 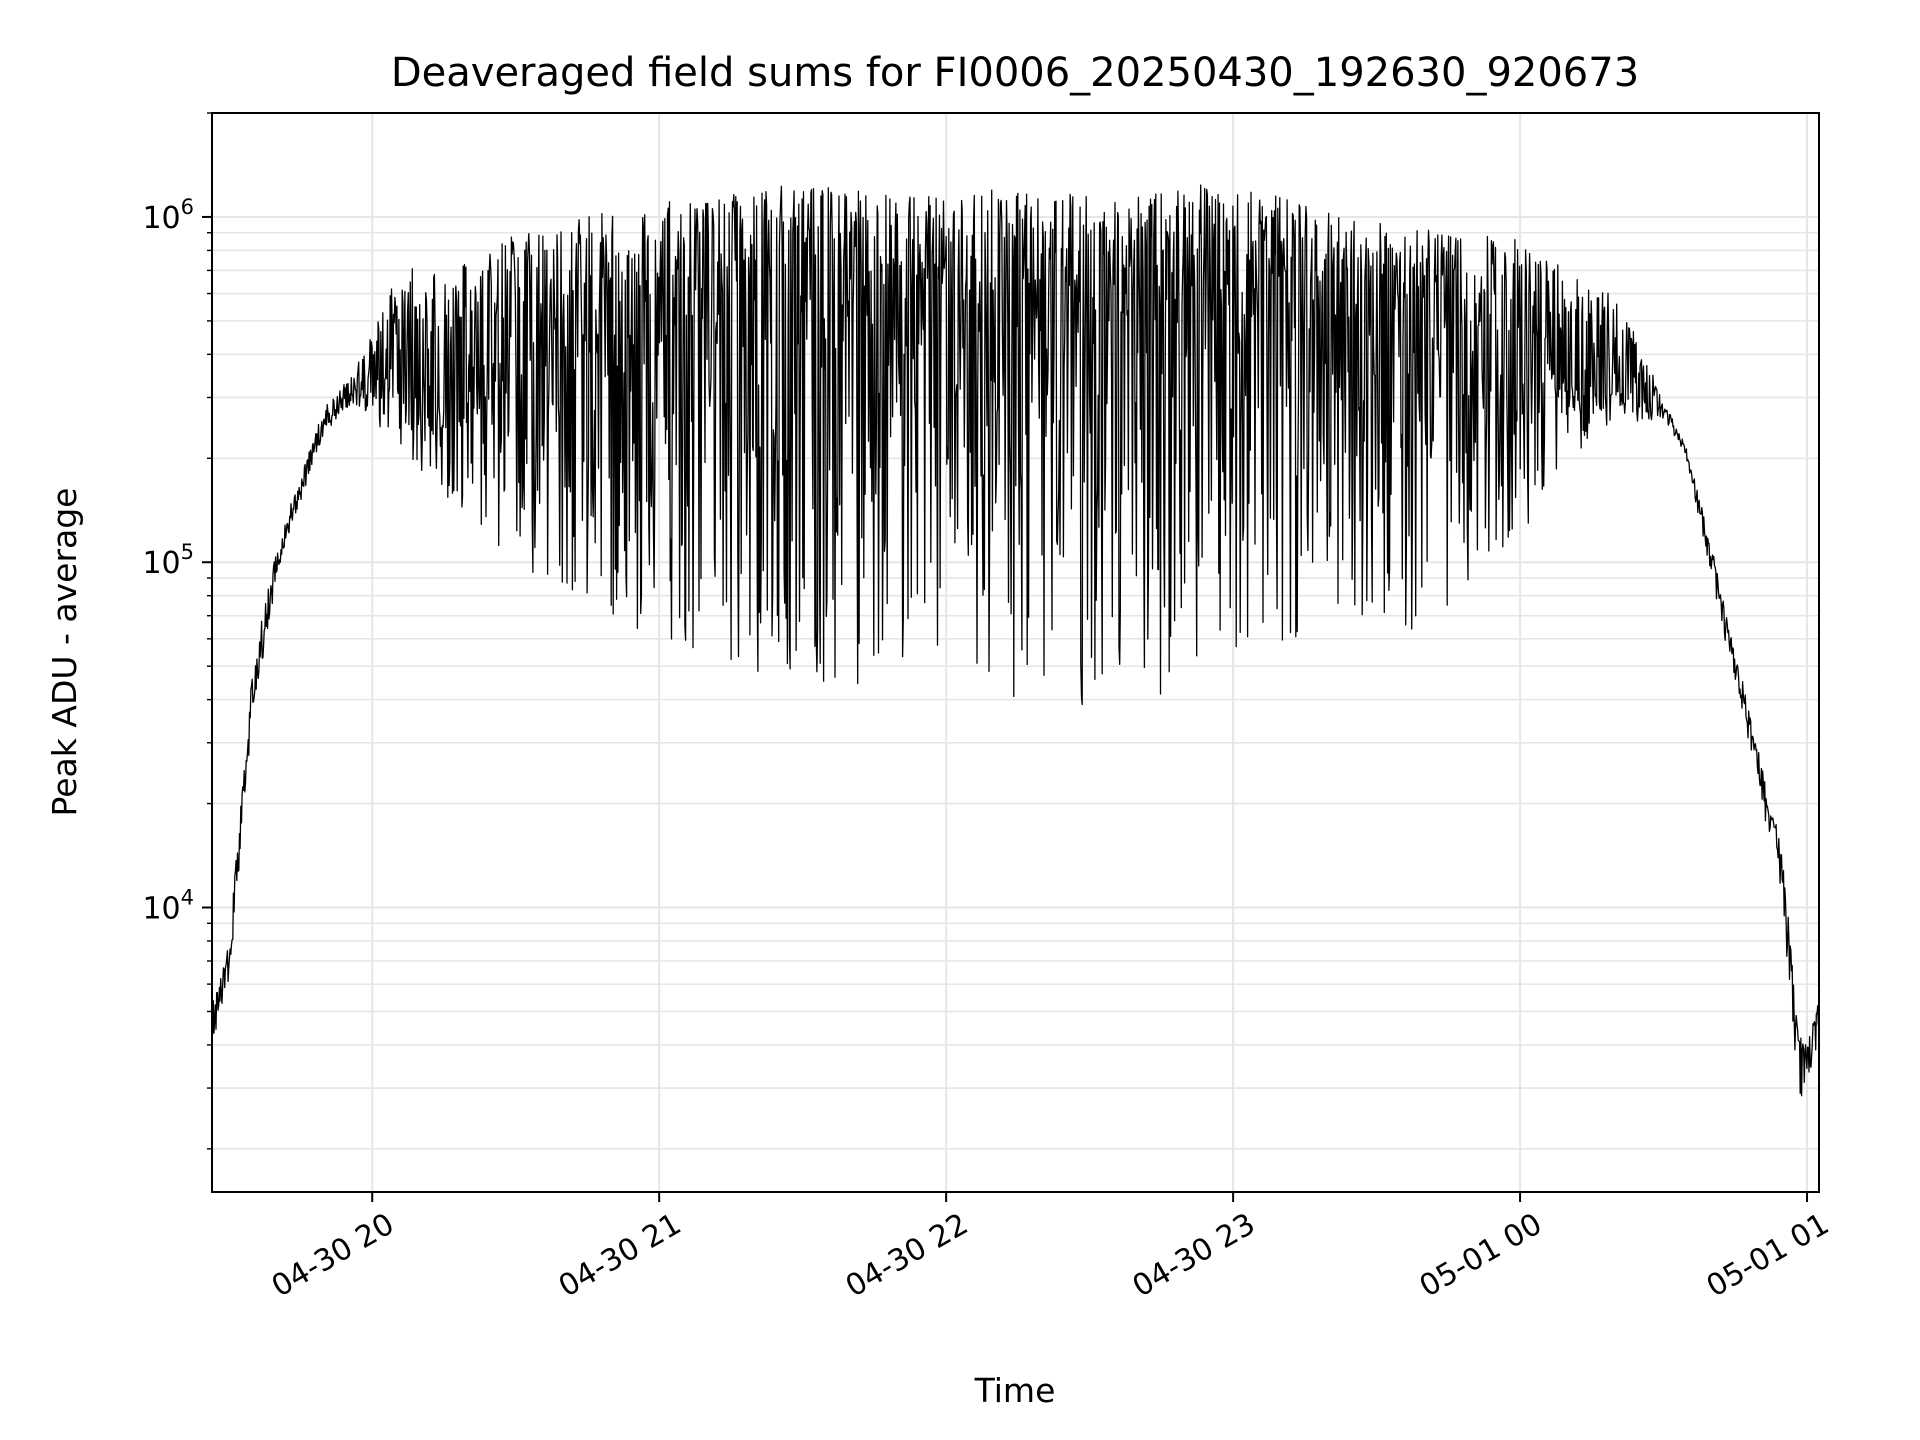 I want to click on x-axis-label: Time, so click(x=1015, y=1390).